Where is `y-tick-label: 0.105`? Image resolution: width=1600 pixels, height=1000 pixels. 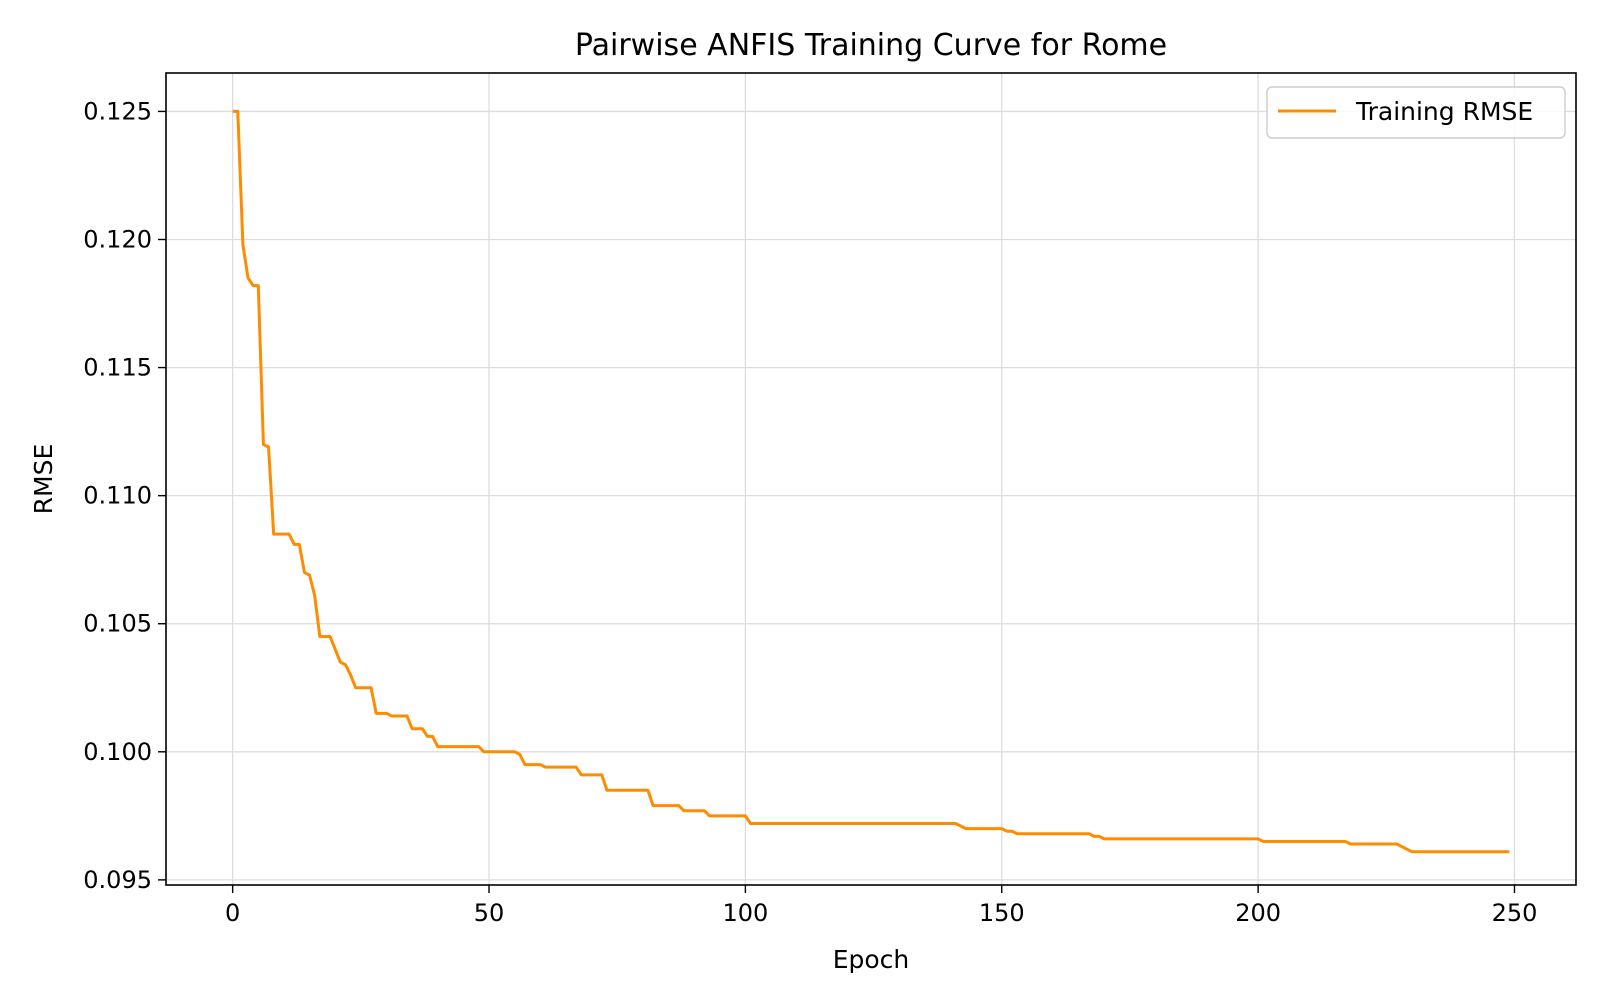
y-tick-label: 0.105 is located at coordinates (117, 624).